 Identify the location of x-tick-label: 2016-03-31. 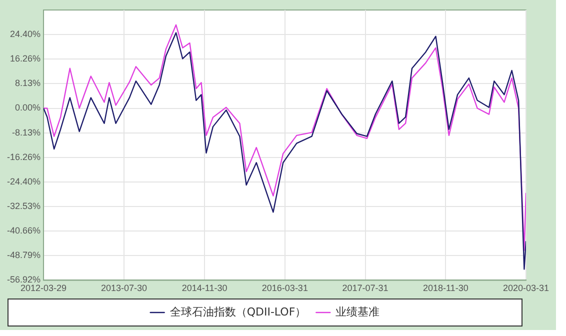
(285, 288).